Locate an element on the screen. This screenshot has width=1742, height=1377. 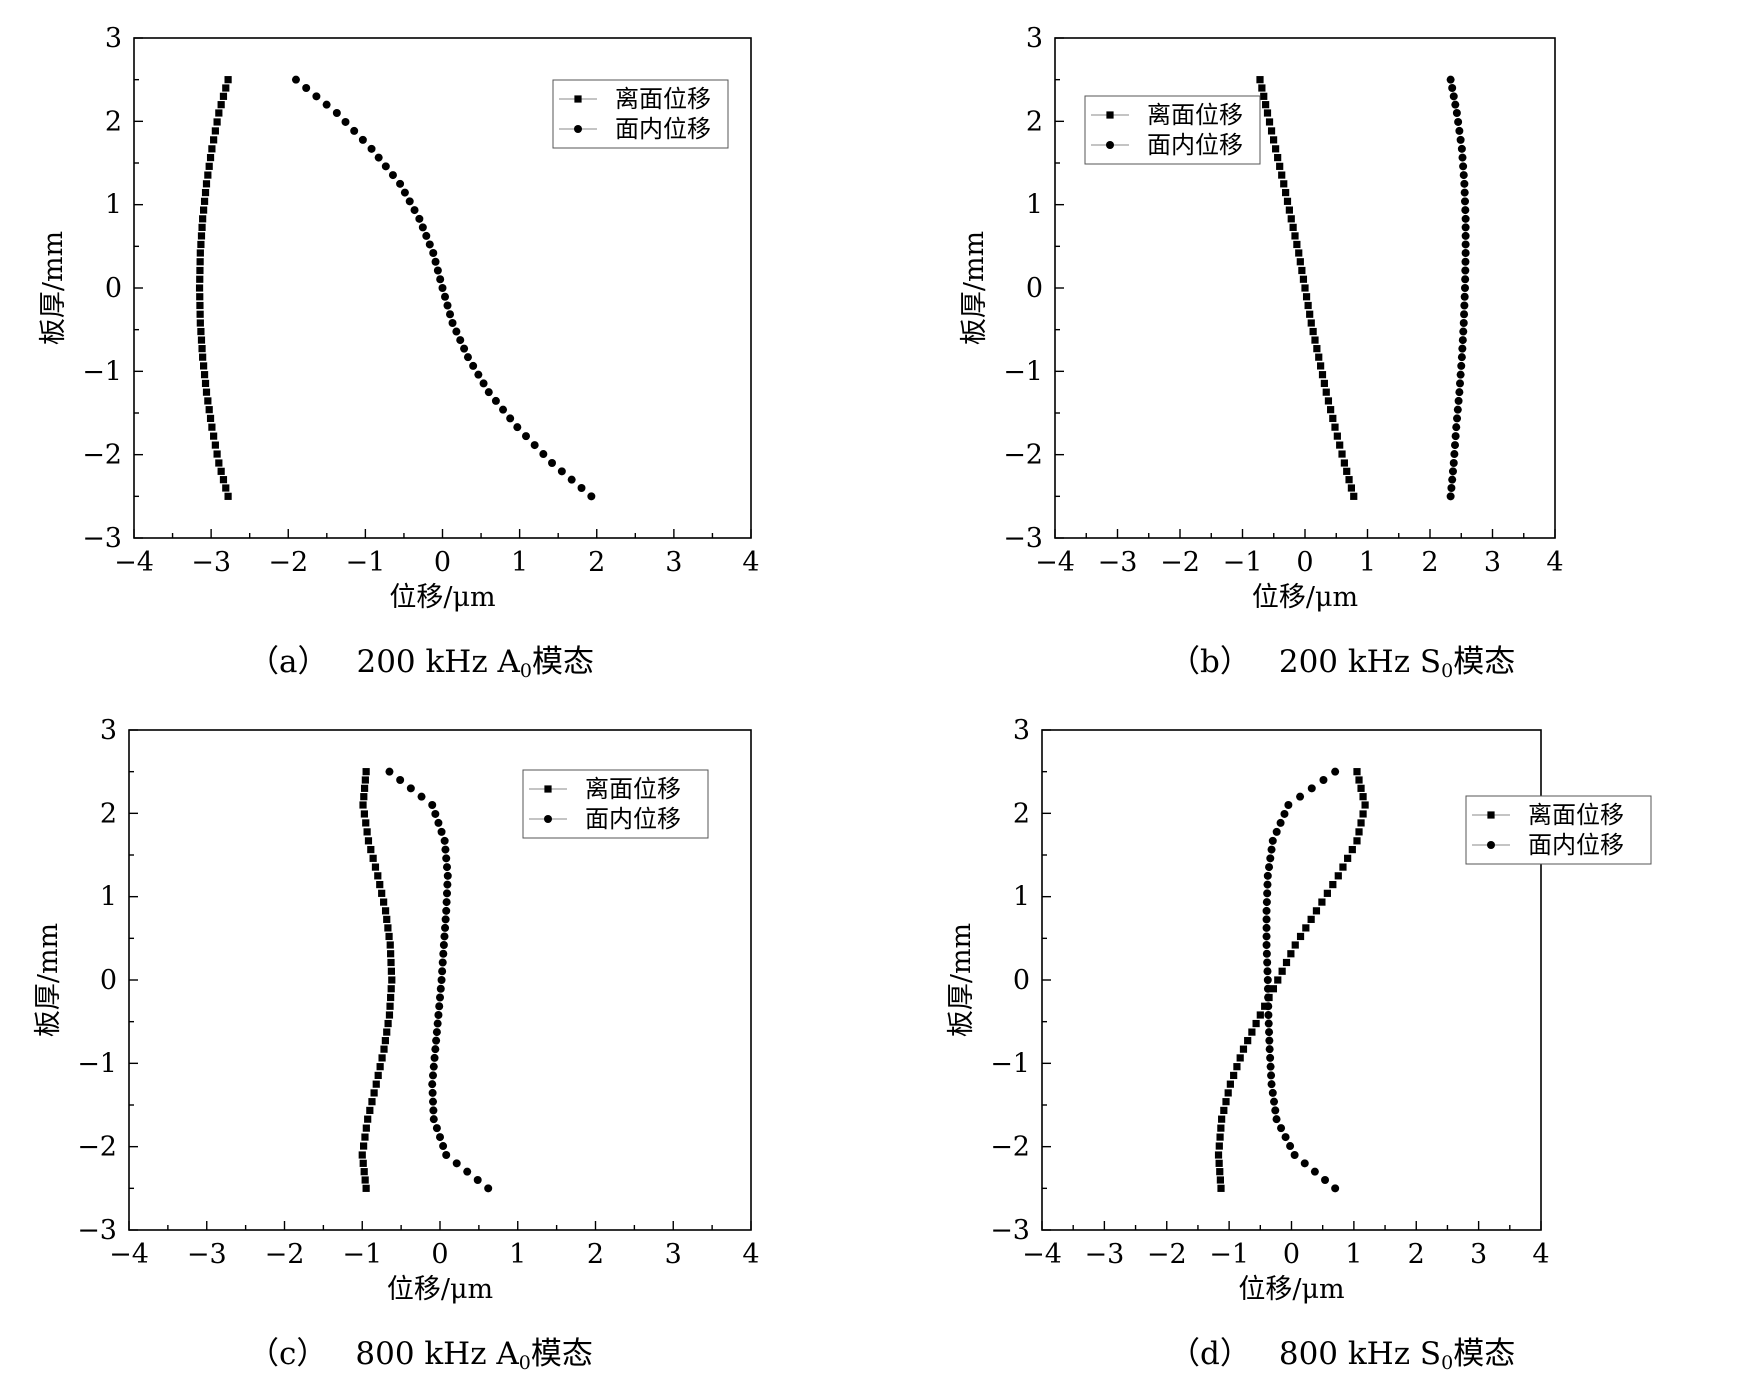
caption-b: （b） 200 kHz S0模态 is located at coordinates (1342, 659).